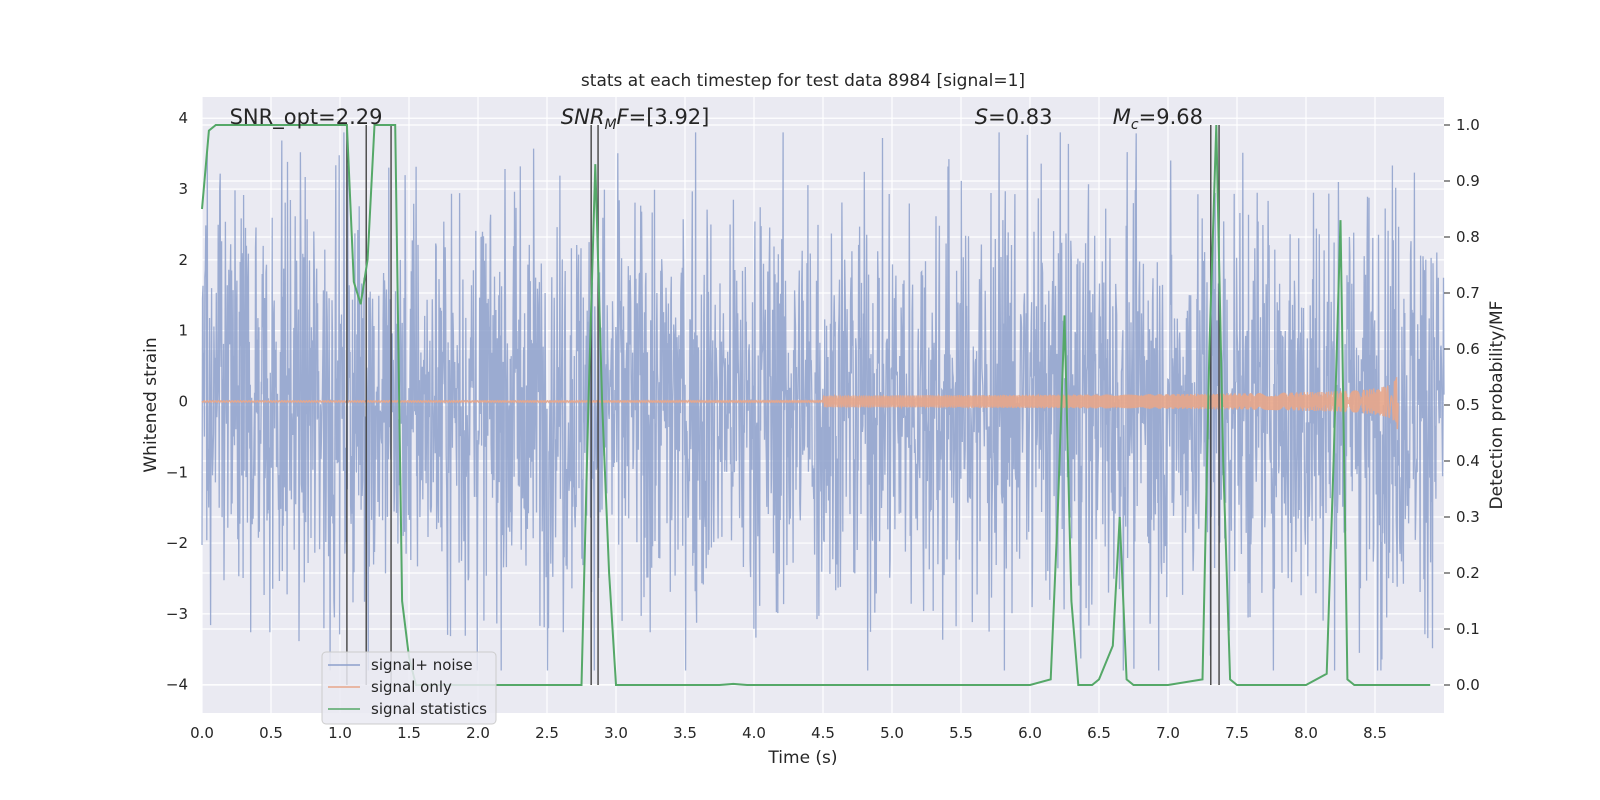 Image resolution: width=1600 pixels, height=800 pixels. I want to click on x-tick-label: 8.0, so click(1306, 733).